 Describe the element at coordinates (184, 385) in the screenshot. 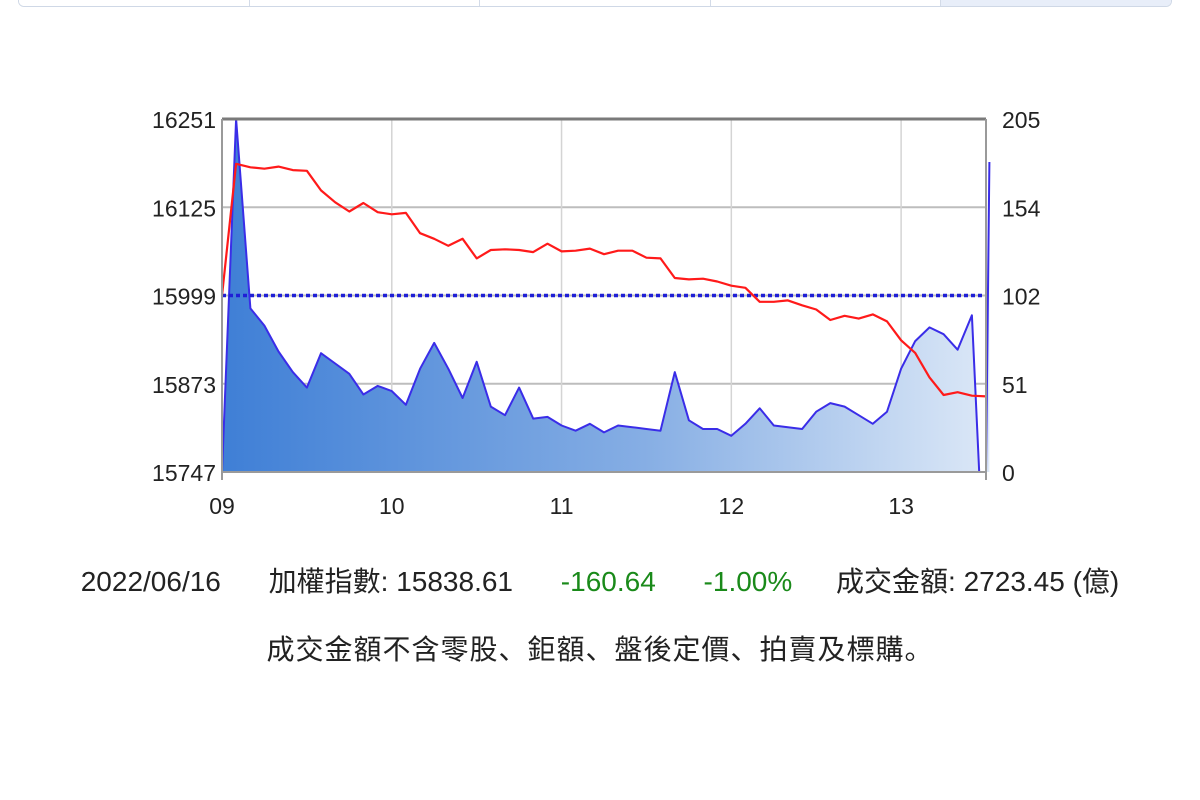

I see `left-axis-tick: 15873` at that location.